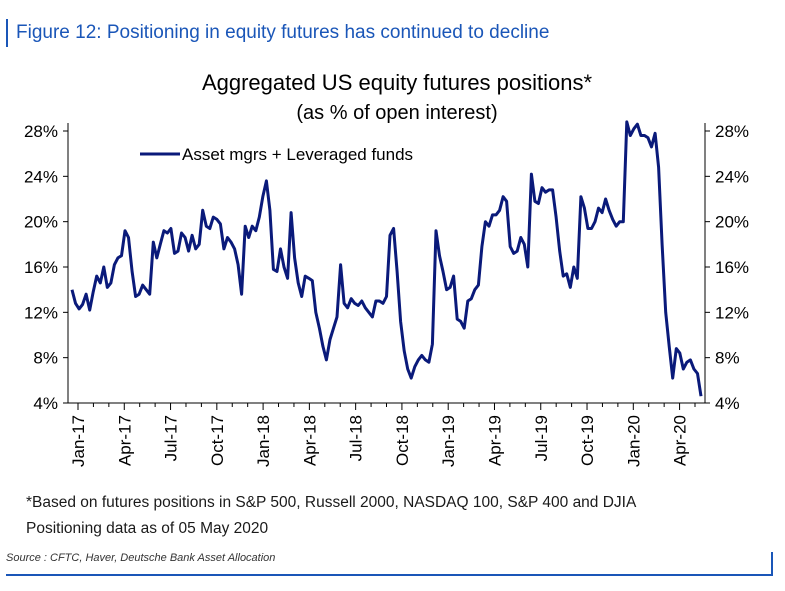 The image size is (785, 591). What do you see at coordinates (263, 441) in the screenshot?
I see `x-tick-label: Jan-18` at bounding box center [263, 441].